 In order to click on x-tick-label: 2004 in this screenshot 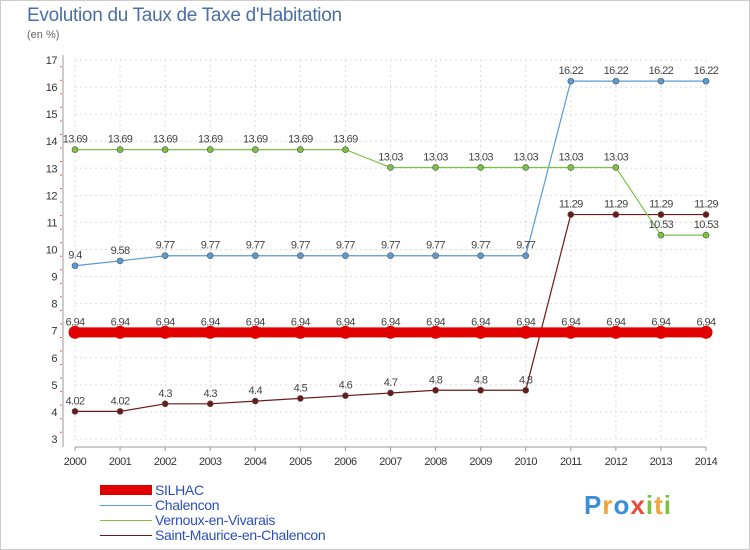, I will do `click(255, 462)`.